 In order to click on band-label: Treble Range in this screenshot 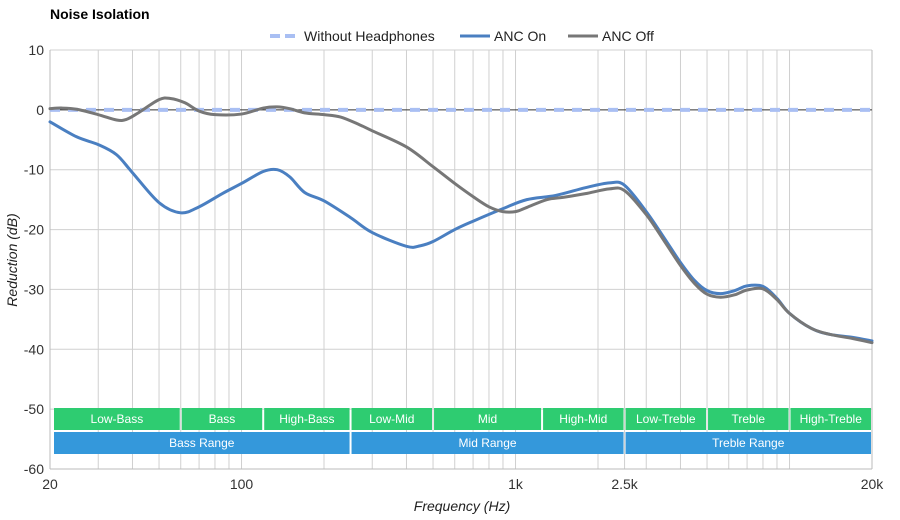, I will do `click(748, 443)`.